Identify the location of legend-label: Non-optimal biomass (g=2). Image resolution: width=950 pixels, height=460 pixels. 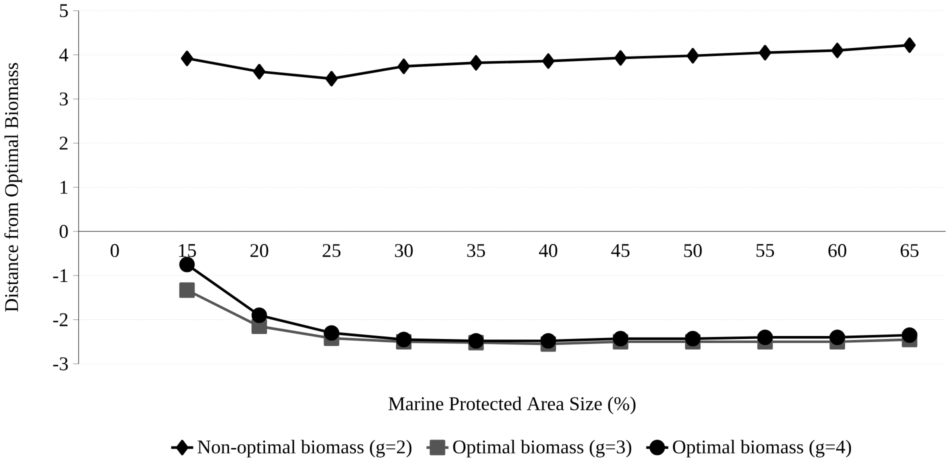
(305, 449).